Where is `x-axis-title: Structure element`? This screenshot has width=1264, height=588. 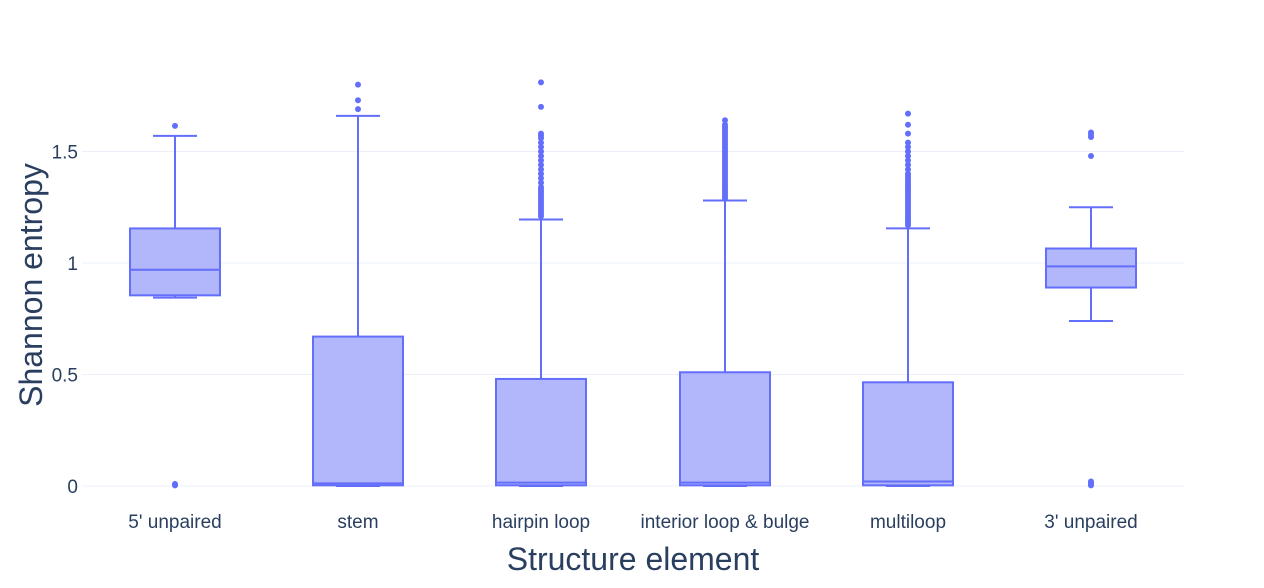
x-axis-title: Structure element is located at coordinates (633, 559).